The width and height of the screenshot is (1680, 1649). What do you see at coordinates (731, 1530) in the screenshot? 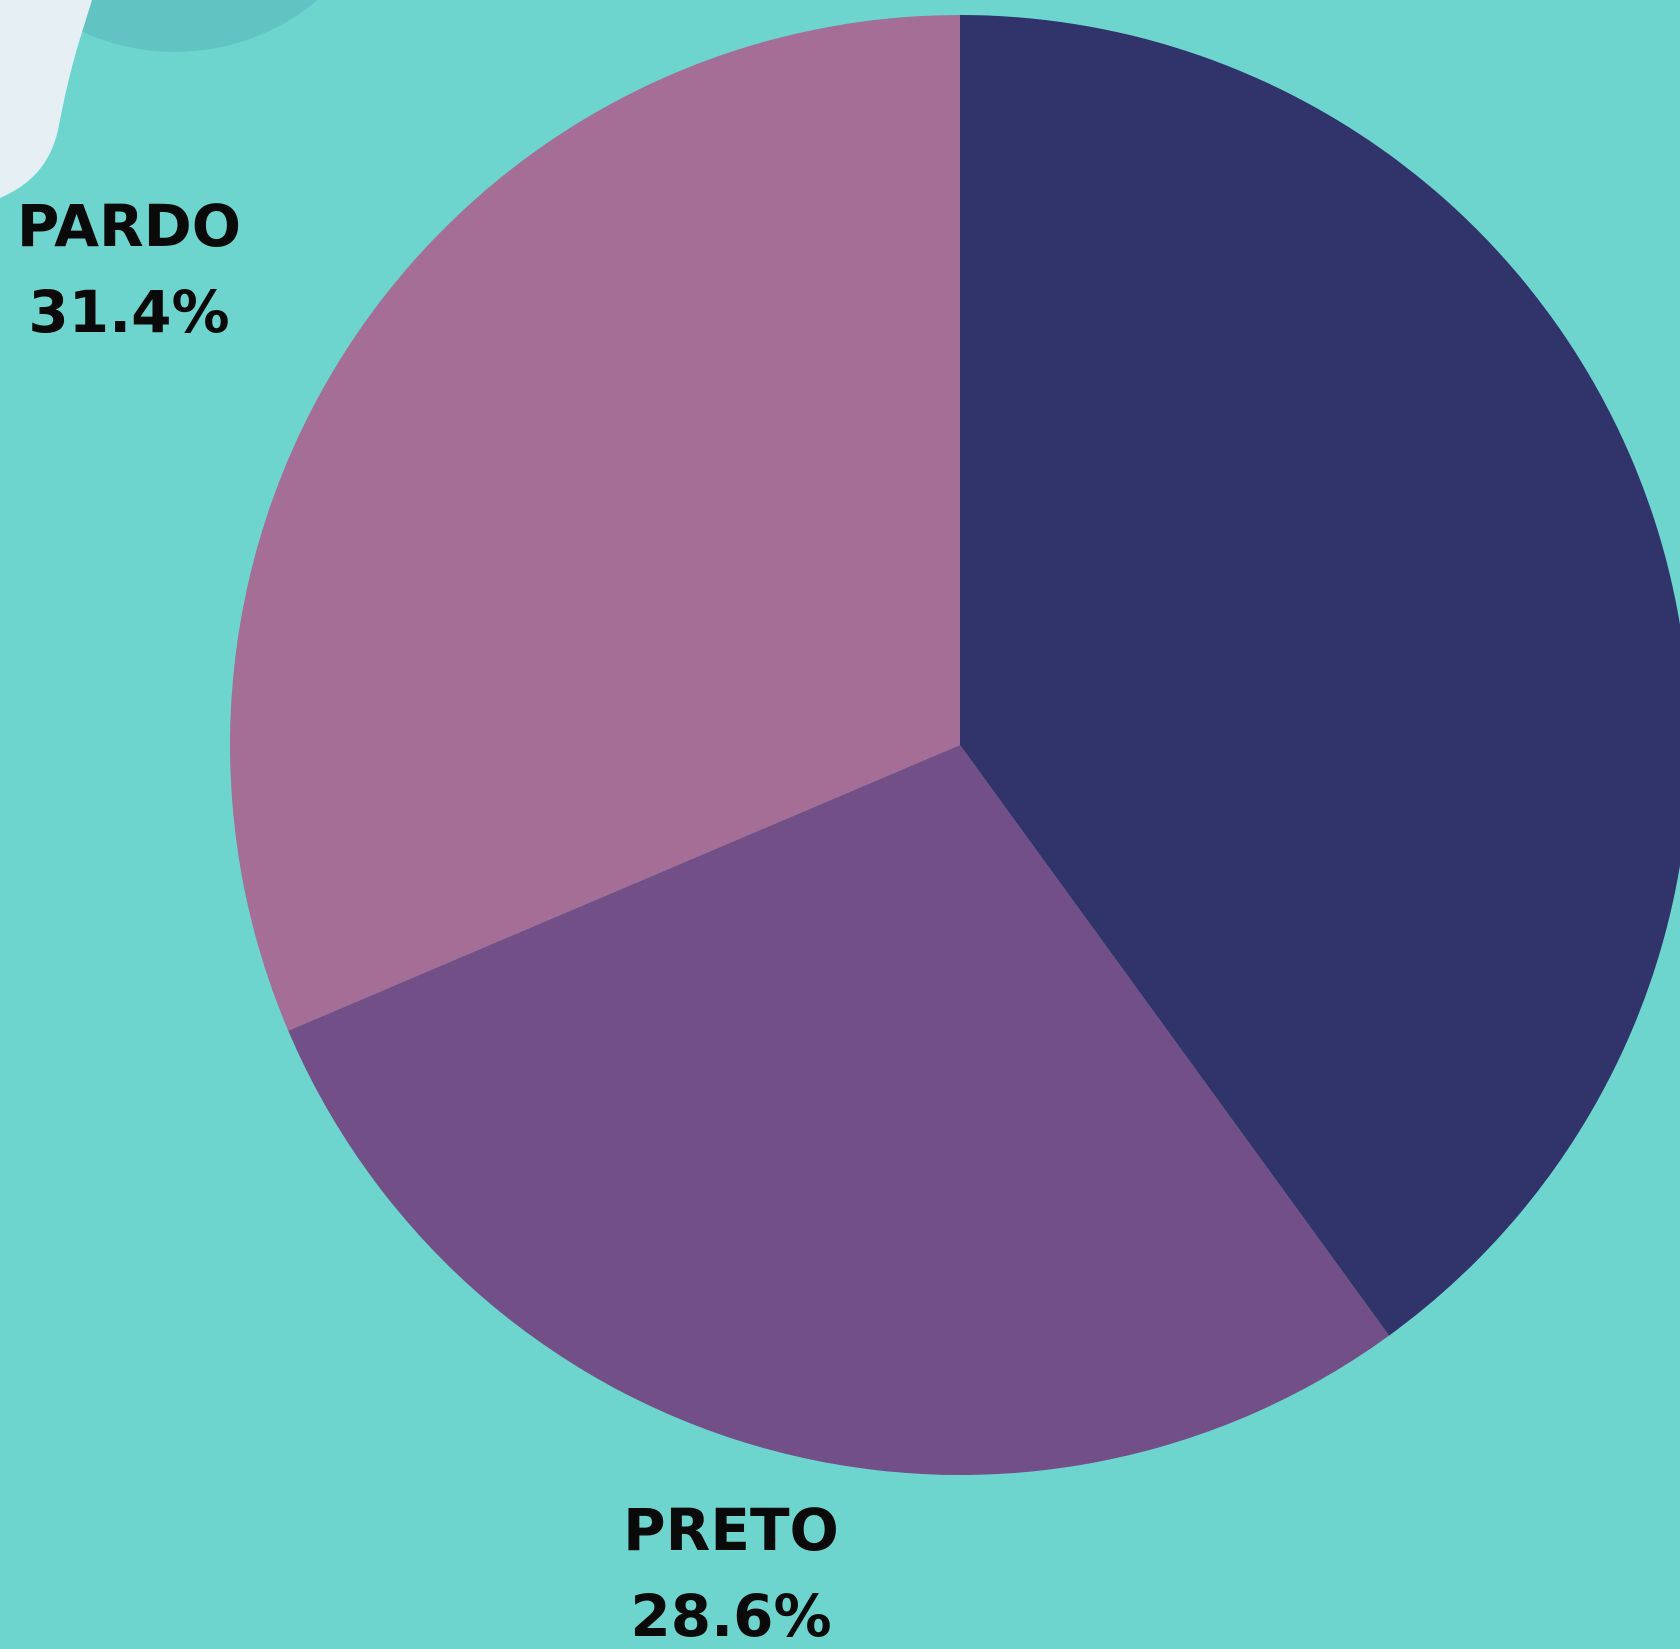
I see `slice-label: PRETO` at bounding box center [731, 1530].